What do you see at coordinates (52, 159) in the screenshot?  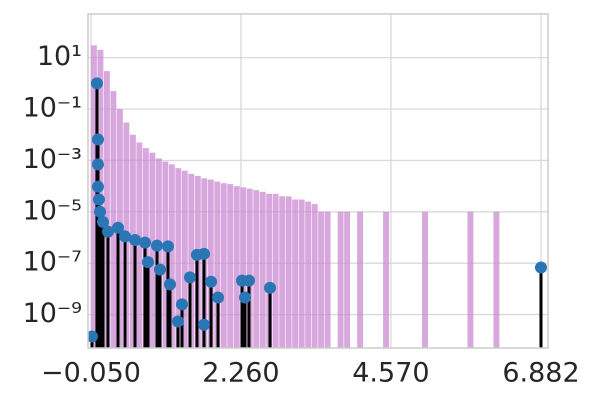 I see `y-tick-label: 10⁻³` at bounding box center [52, 159].